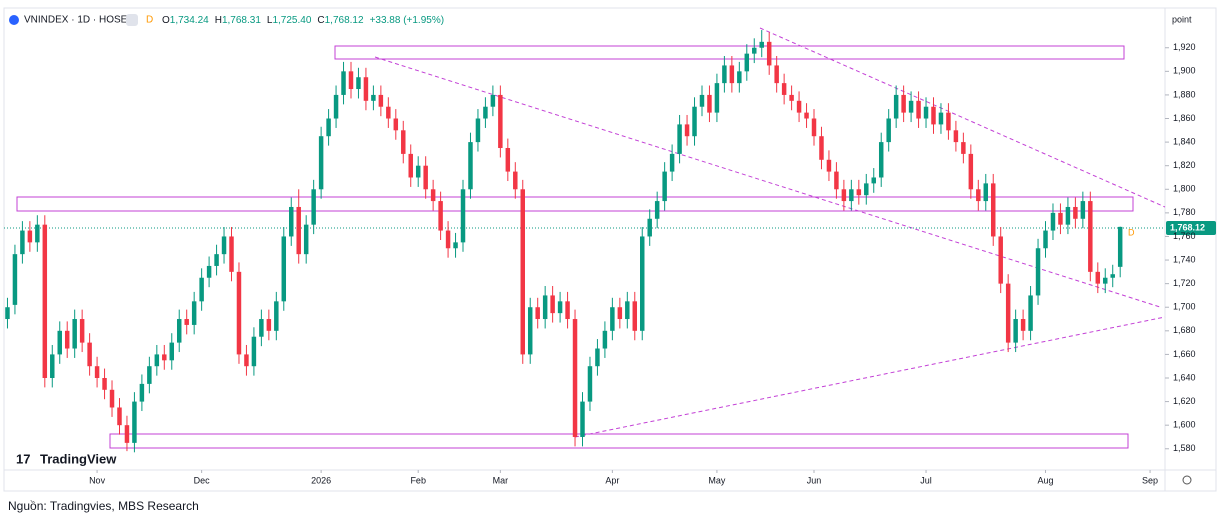 This screenshot has height=522, width=1220. What do you see at coordinates (166, 20) in the screenshot?
I see `ohlc-key: O` at bounding box center [166, 20].